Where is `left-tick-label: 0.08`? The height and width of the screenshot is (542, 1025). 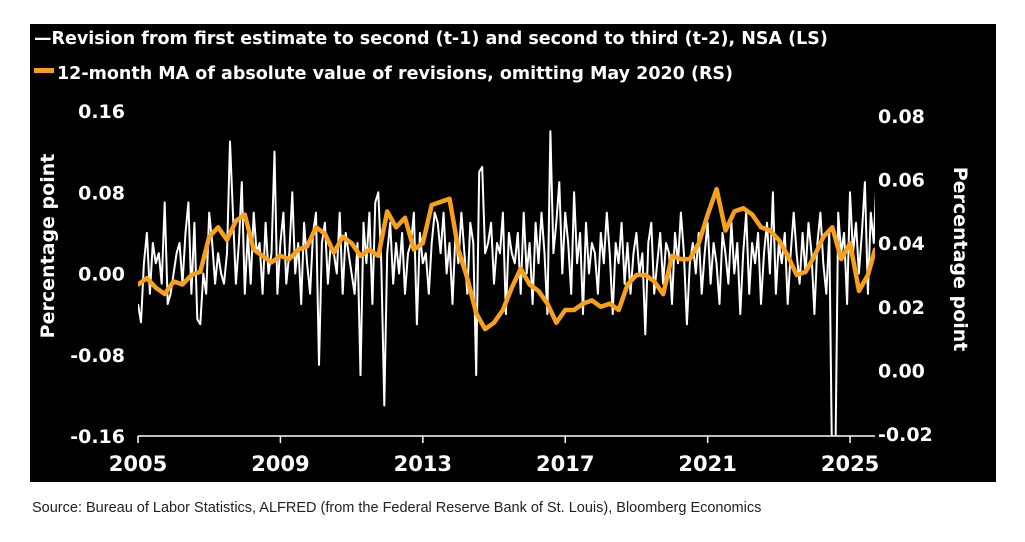 left-tick-label: 0.08 is located at coordinates (101, 193).